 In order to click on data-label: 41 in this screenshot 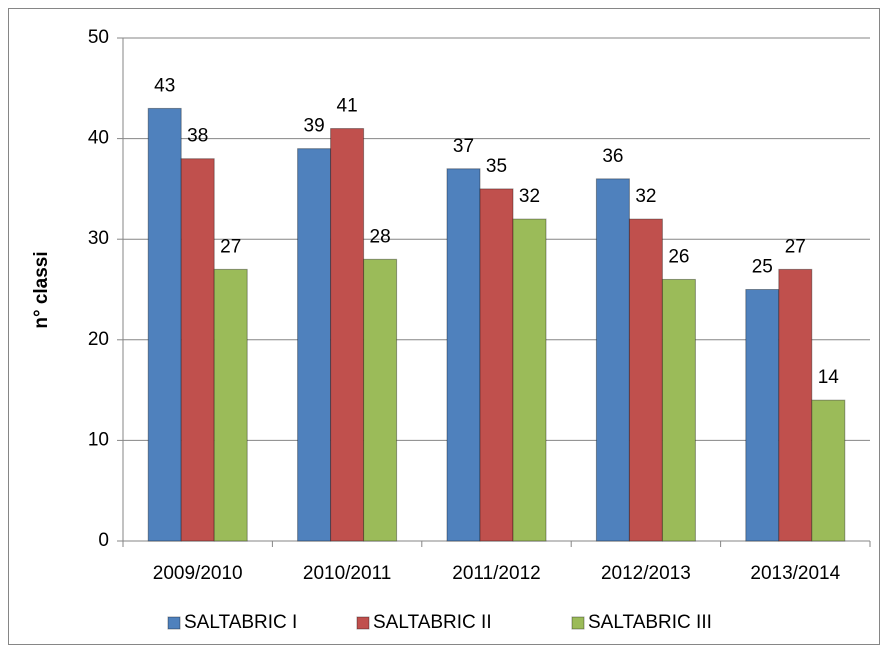, I will do `click(347, 106)`.